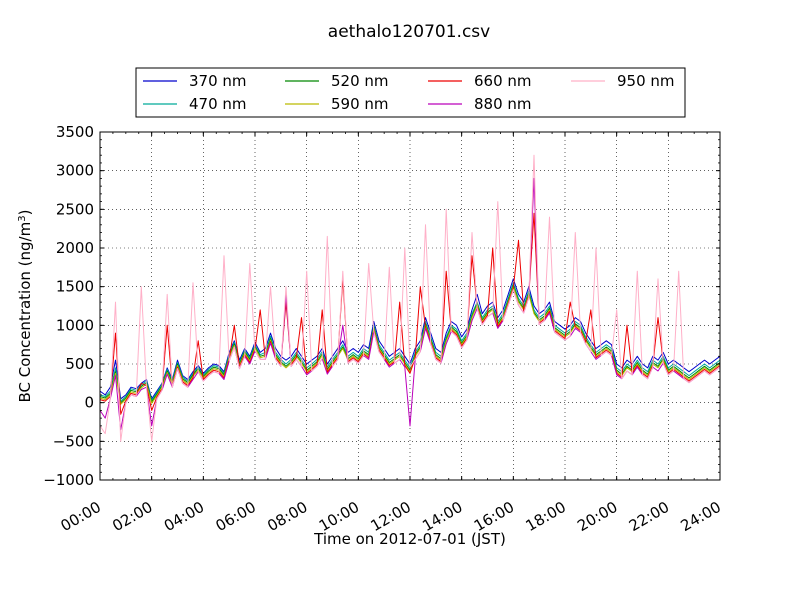  I want to click on y-axis-label-main: BC Concentration (ng/m, so click(25, 312).